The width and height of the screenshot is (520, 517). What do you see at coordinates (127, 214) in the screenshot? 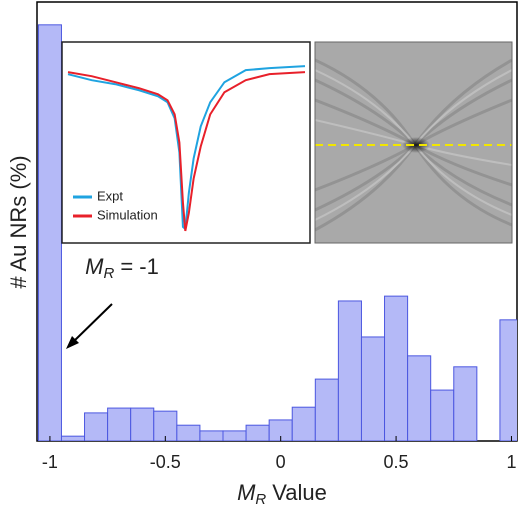
I see `legend-label: Simulation` at bounding box center [127, 214].